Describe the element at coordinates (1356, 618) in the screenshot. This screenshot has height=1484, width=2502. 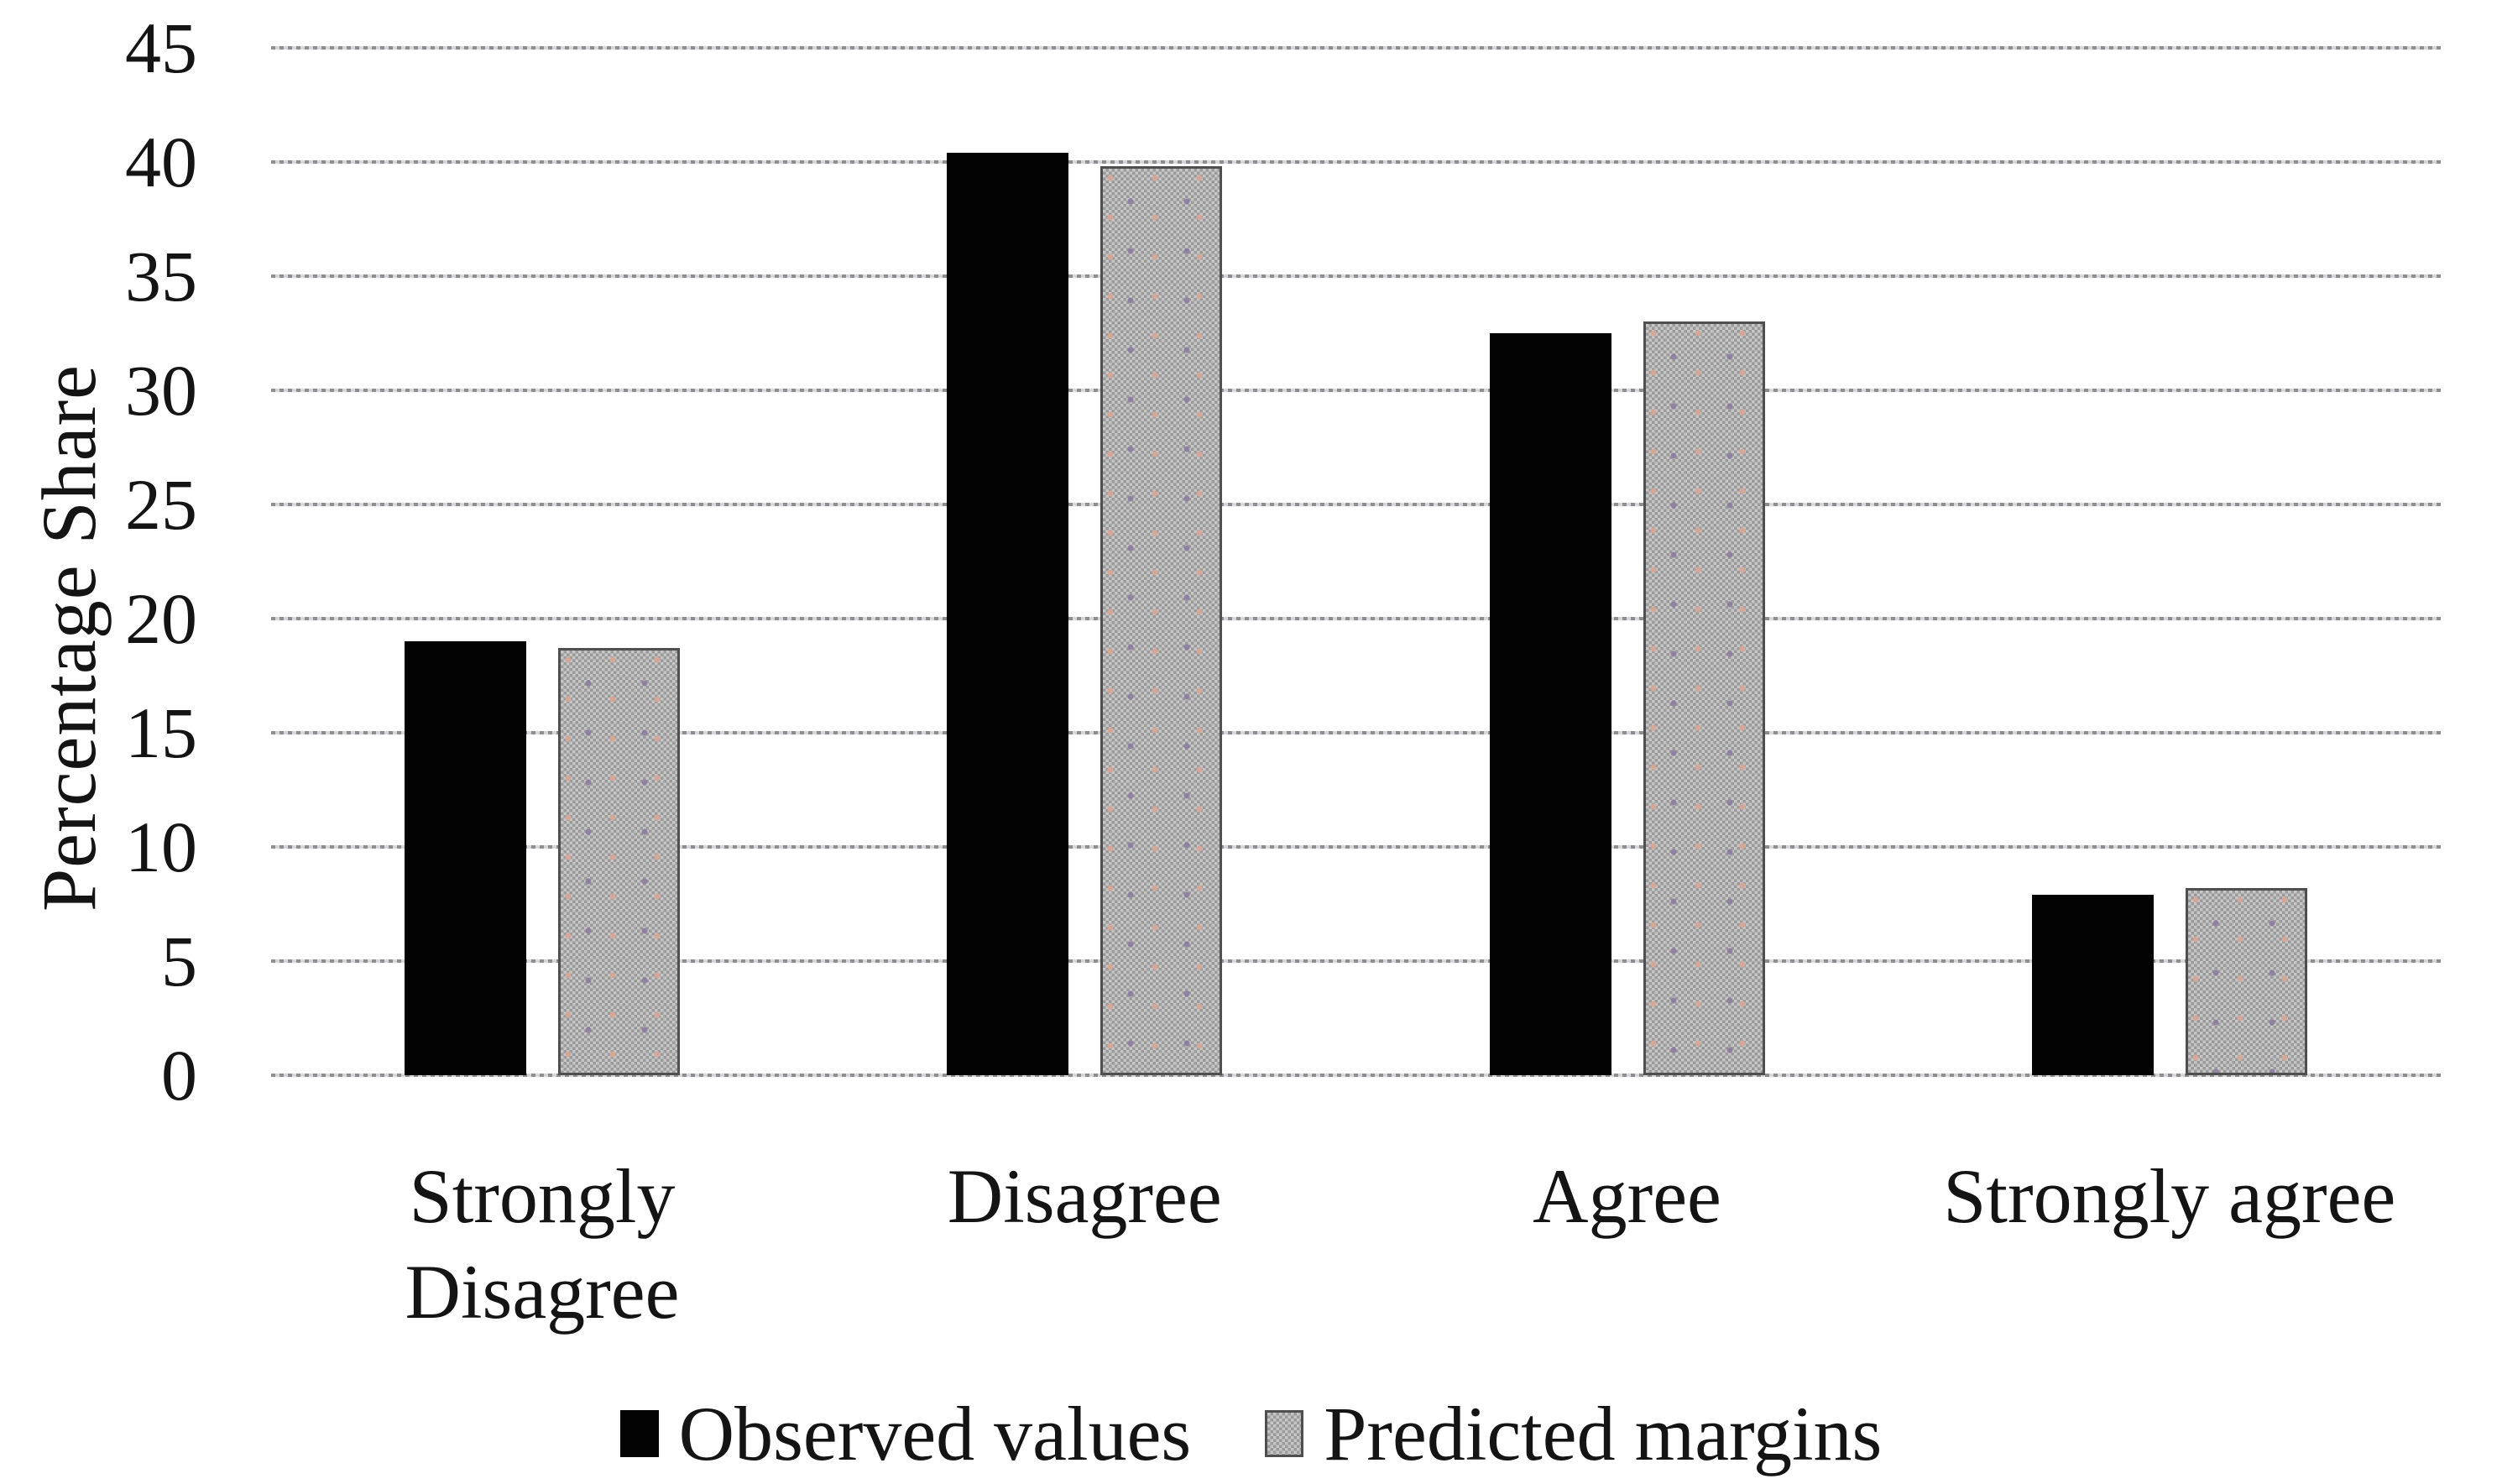
I see `gridline-y20` at that location.